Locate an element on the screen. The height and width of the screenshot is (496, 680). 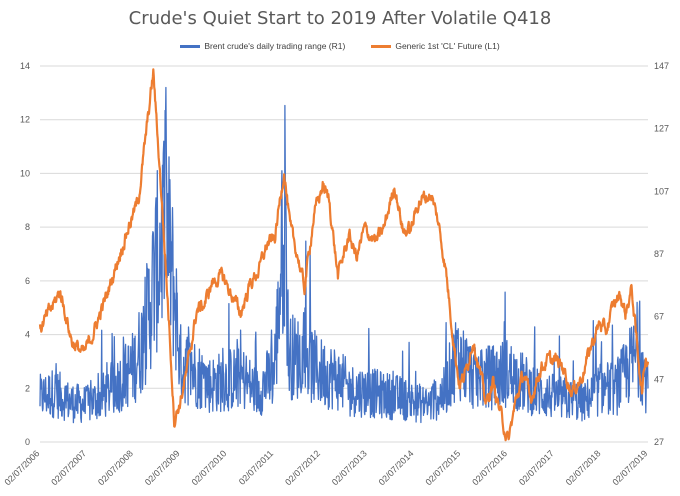
left-tick-label-12: 12 is located at coordinates (25, 120).